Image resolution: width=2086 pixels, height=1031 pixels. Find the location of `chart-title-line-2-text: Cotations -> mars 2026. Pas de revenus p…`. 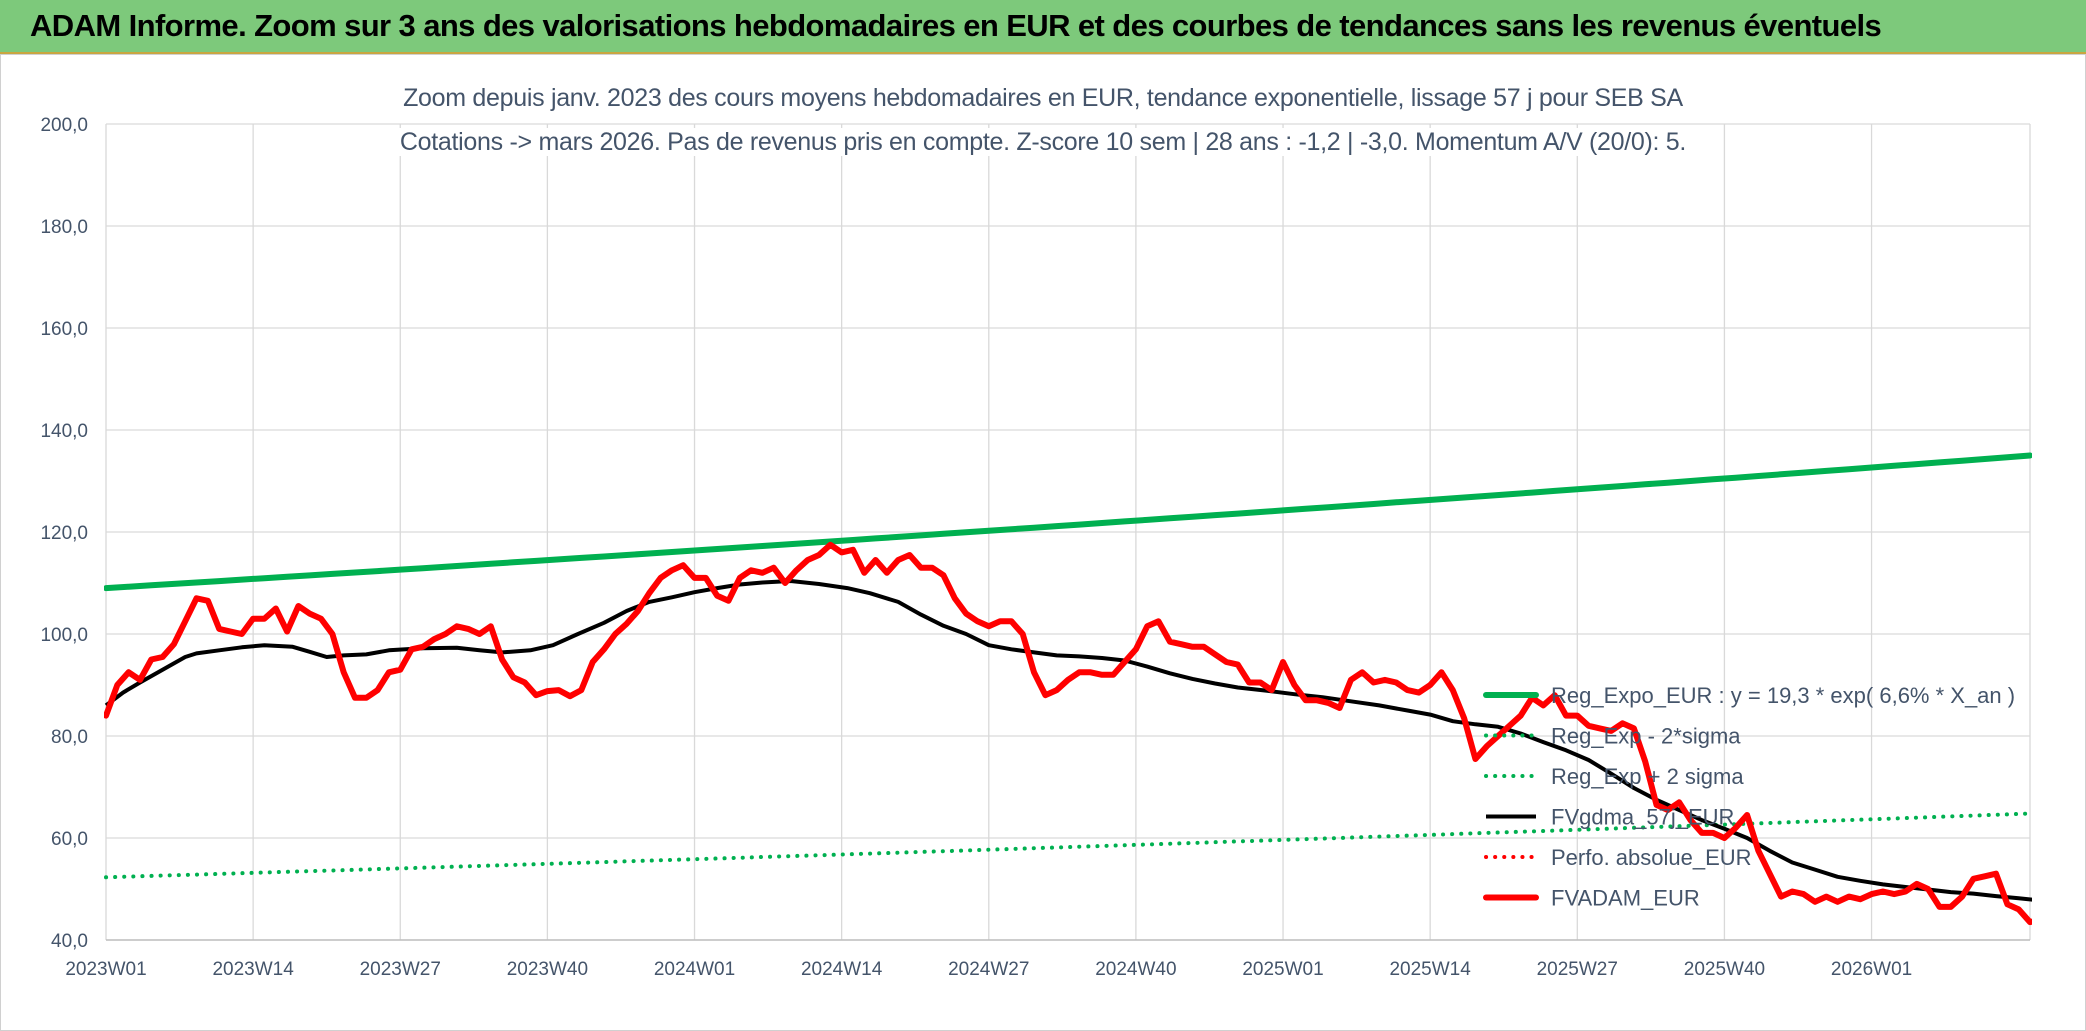

chart-title-line-2-text: Cotations -> mars 2026. Pas de revenus p… is located at coordinates (1043, 142).